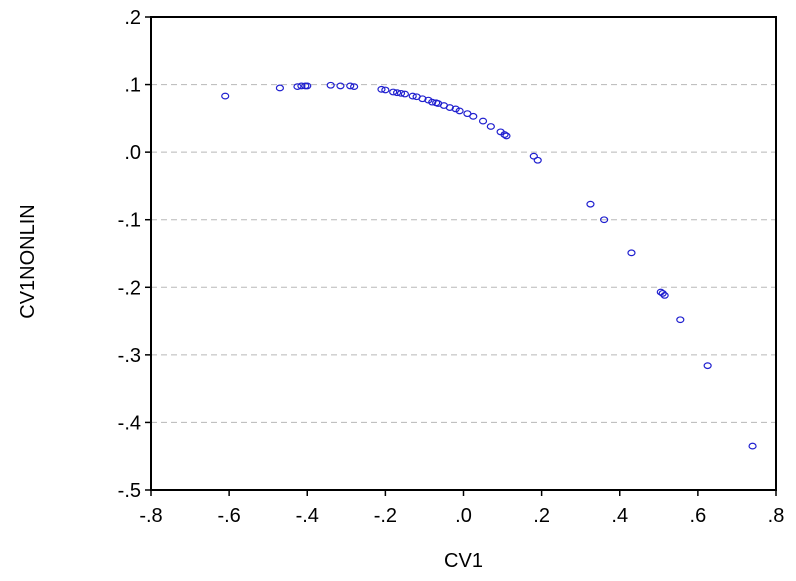 Image resolution: width=796 pixels, height=581 pixels. I want to click on y-tick-label: .2, so click(132, 18).